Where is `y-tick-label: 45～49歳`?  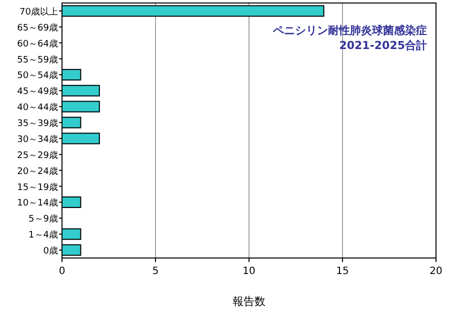
y-tick-label: 45～49歳 is located at coordinates (37, 92).